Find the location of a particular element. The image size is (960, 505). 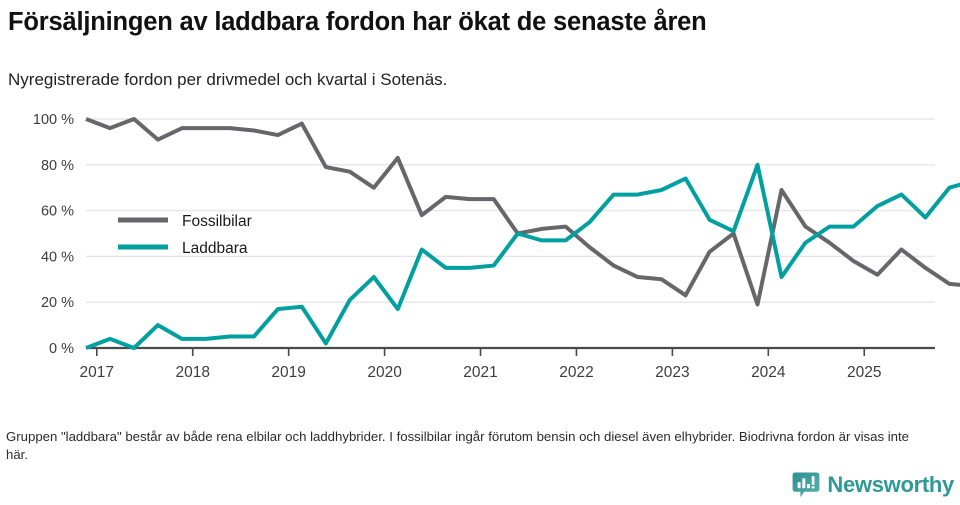

legend-label-1: Laddbara is located at coordinates (215, 248).